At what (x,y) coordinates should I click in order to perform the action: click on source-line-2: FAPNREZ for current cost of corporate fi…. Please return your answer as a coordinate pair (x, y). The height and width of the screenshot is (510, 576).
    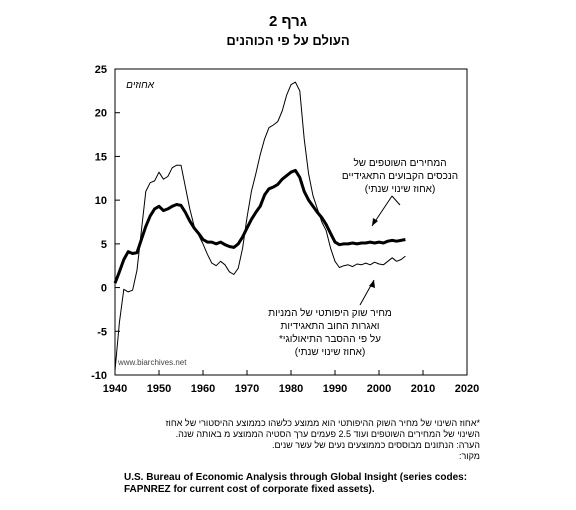
    Looking at the image, I should click on (249, 489).